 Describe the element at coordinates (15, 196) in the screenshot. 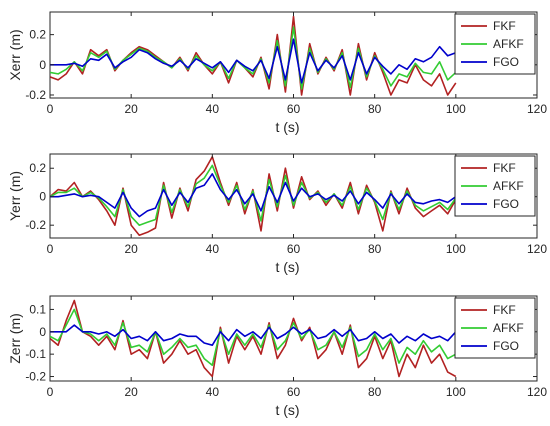

I see `y-axis-label: Yerr (m)` at that location.